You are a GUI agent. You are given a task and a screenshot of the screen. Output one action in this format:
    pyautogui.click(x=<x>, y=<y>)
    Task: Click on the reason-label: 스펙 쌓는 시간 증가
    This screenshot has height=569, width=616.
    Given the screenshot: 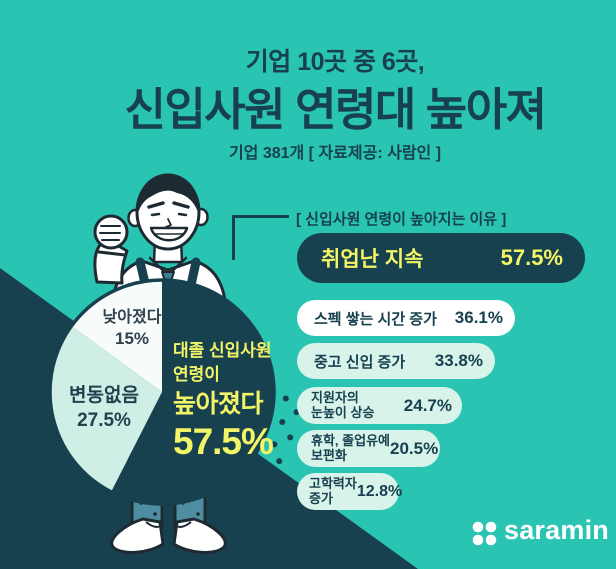 What is the action you would take?
    pyautogui.click(x=375, y=319)
    